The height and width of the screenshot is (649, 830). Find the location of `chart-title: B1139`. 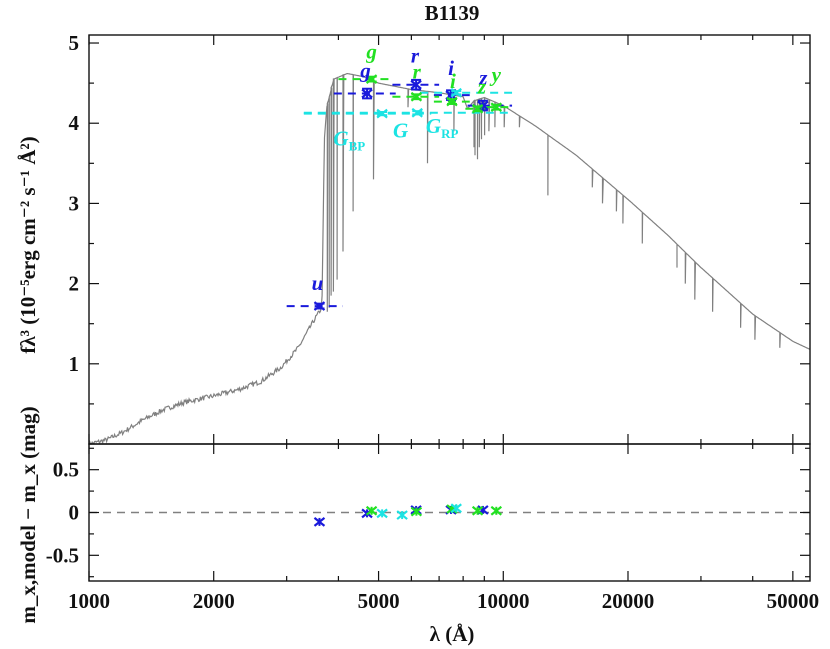

chart-title: B1139 is located at coordinates (452, 13).